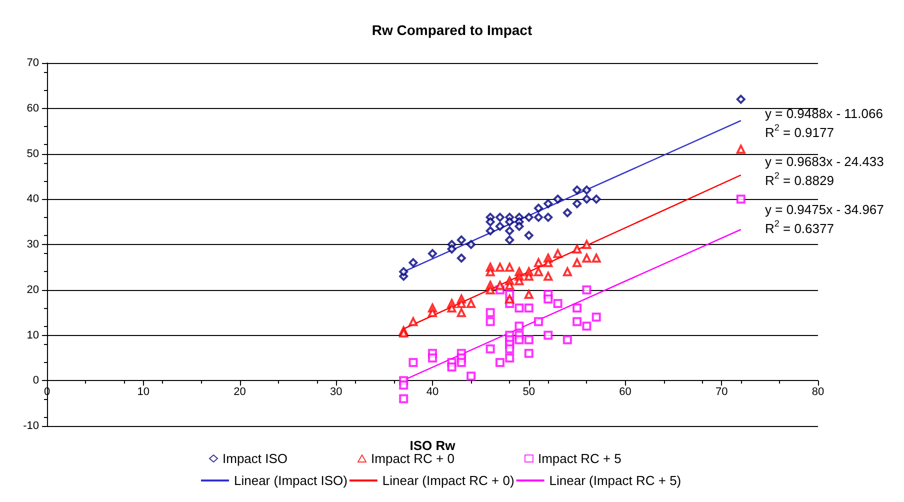 The width and height of the screenshot is (904, 502). I want to click on y-tick-label: -10, so click(31, 426).